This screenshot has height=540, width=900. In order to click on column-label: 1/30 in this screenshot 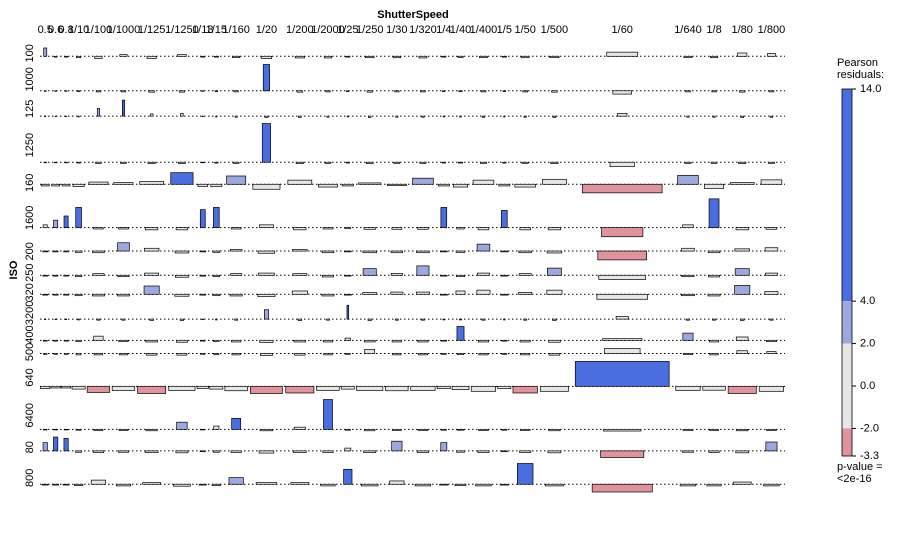, I will do `click(396, 30)`.